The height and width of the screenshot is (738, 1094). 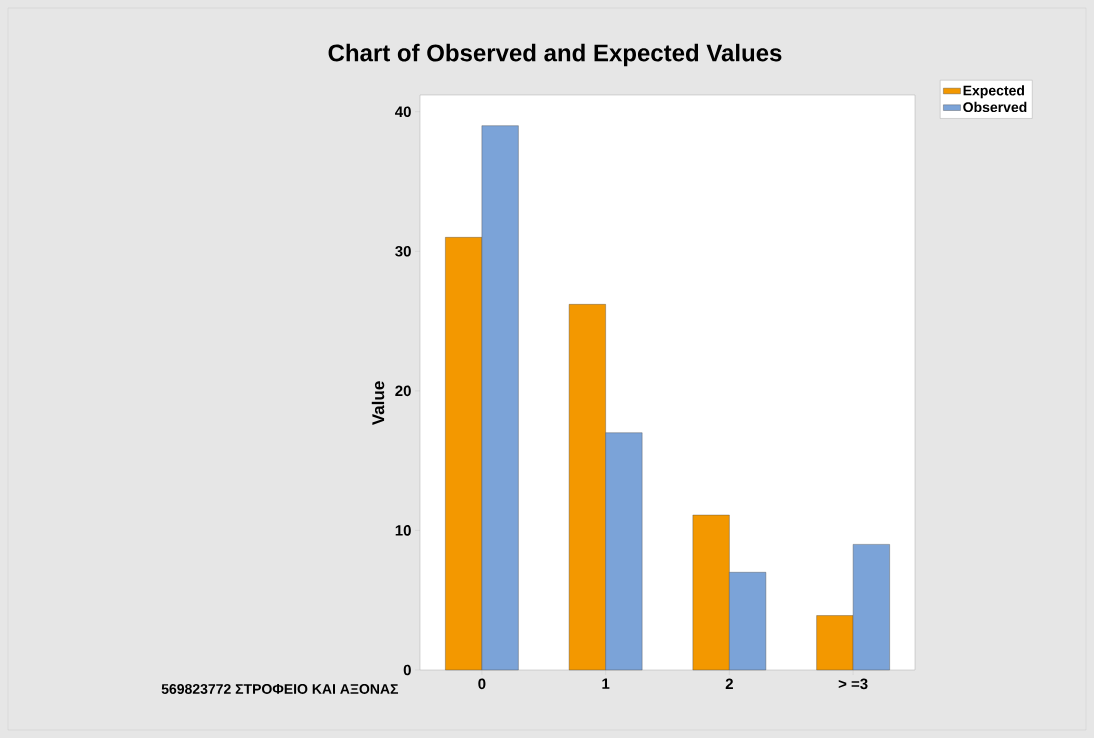 What do you see at coordinates (407, 670) in the screenshot?
I see `y-tick-label: 0` at bounding box center [407, 670].